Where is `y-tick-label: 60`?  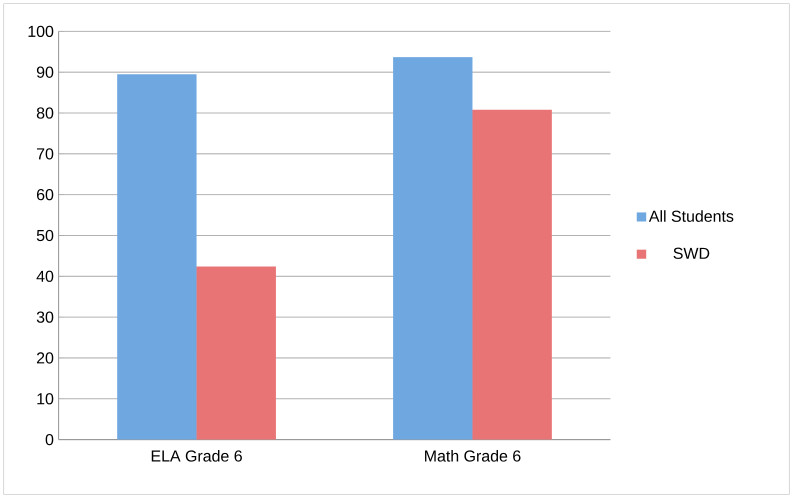 y-tick-label: 60 is located at coordinates (45, 194).